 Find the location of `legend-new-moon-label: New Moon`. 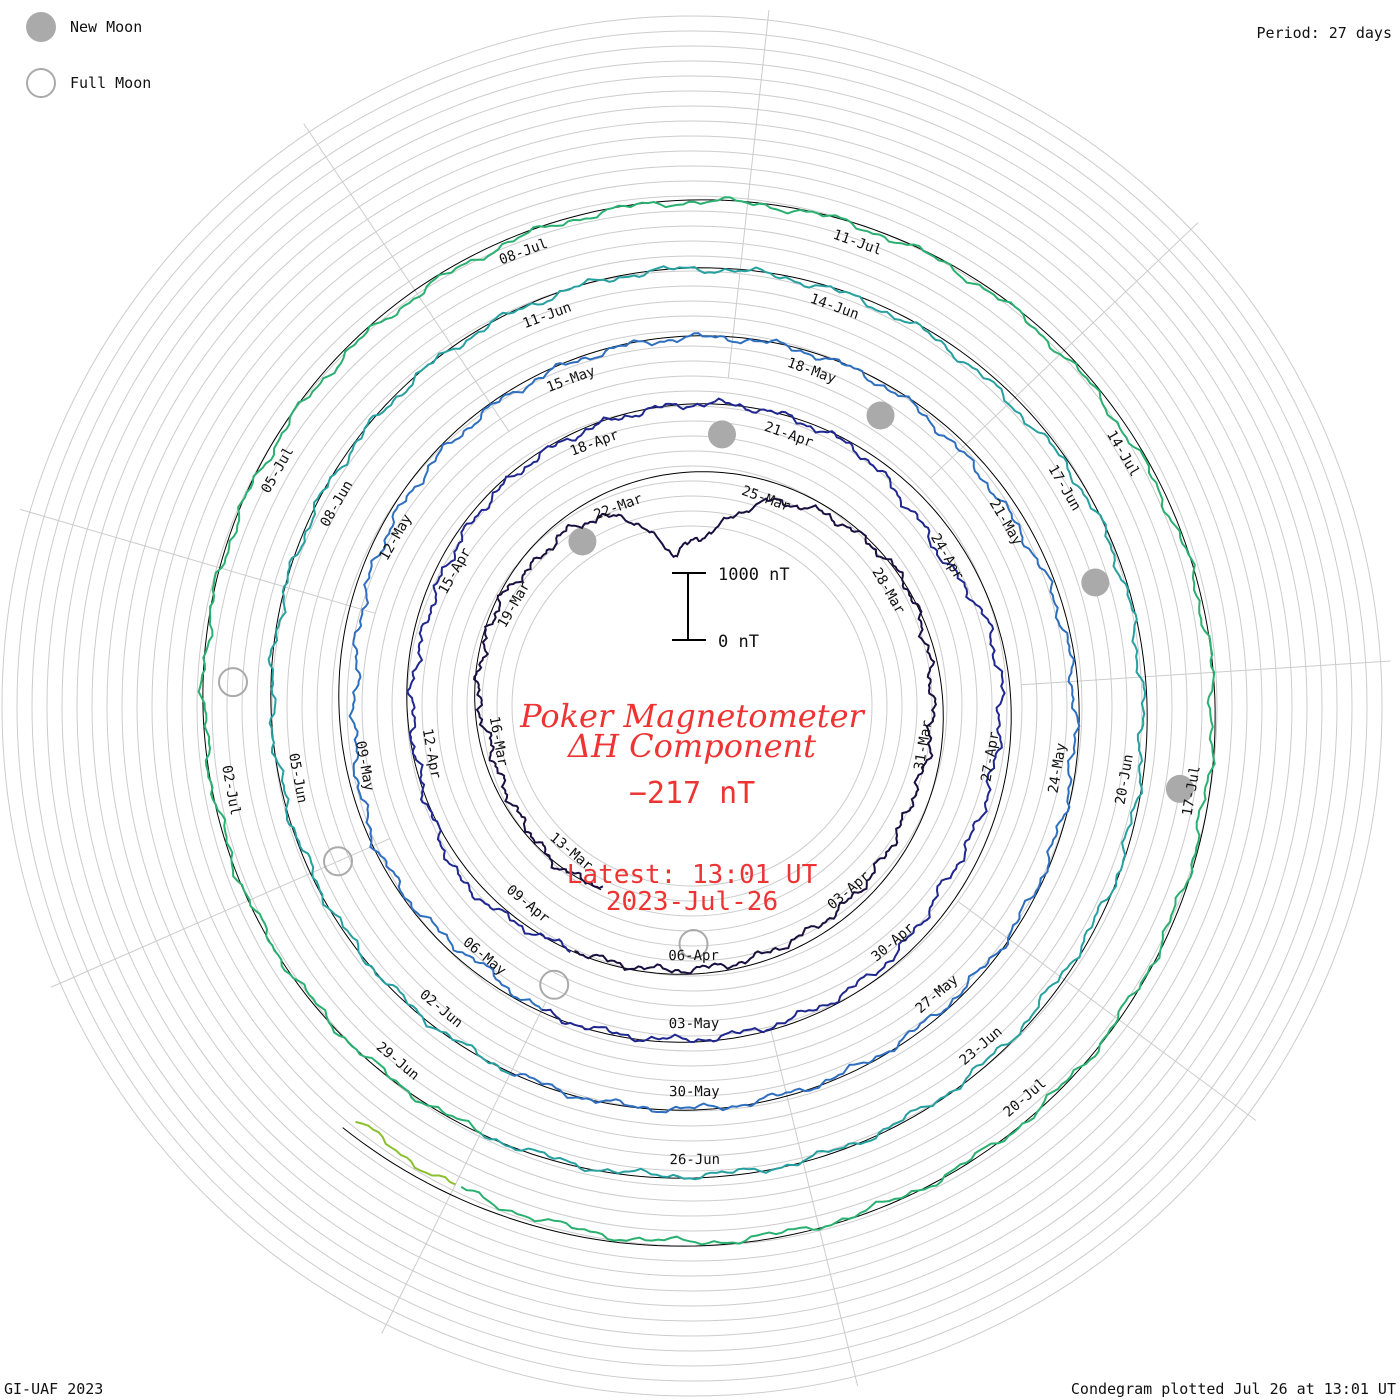

legend-new-moon-label: New Moon is located at coordinates (106, 27).